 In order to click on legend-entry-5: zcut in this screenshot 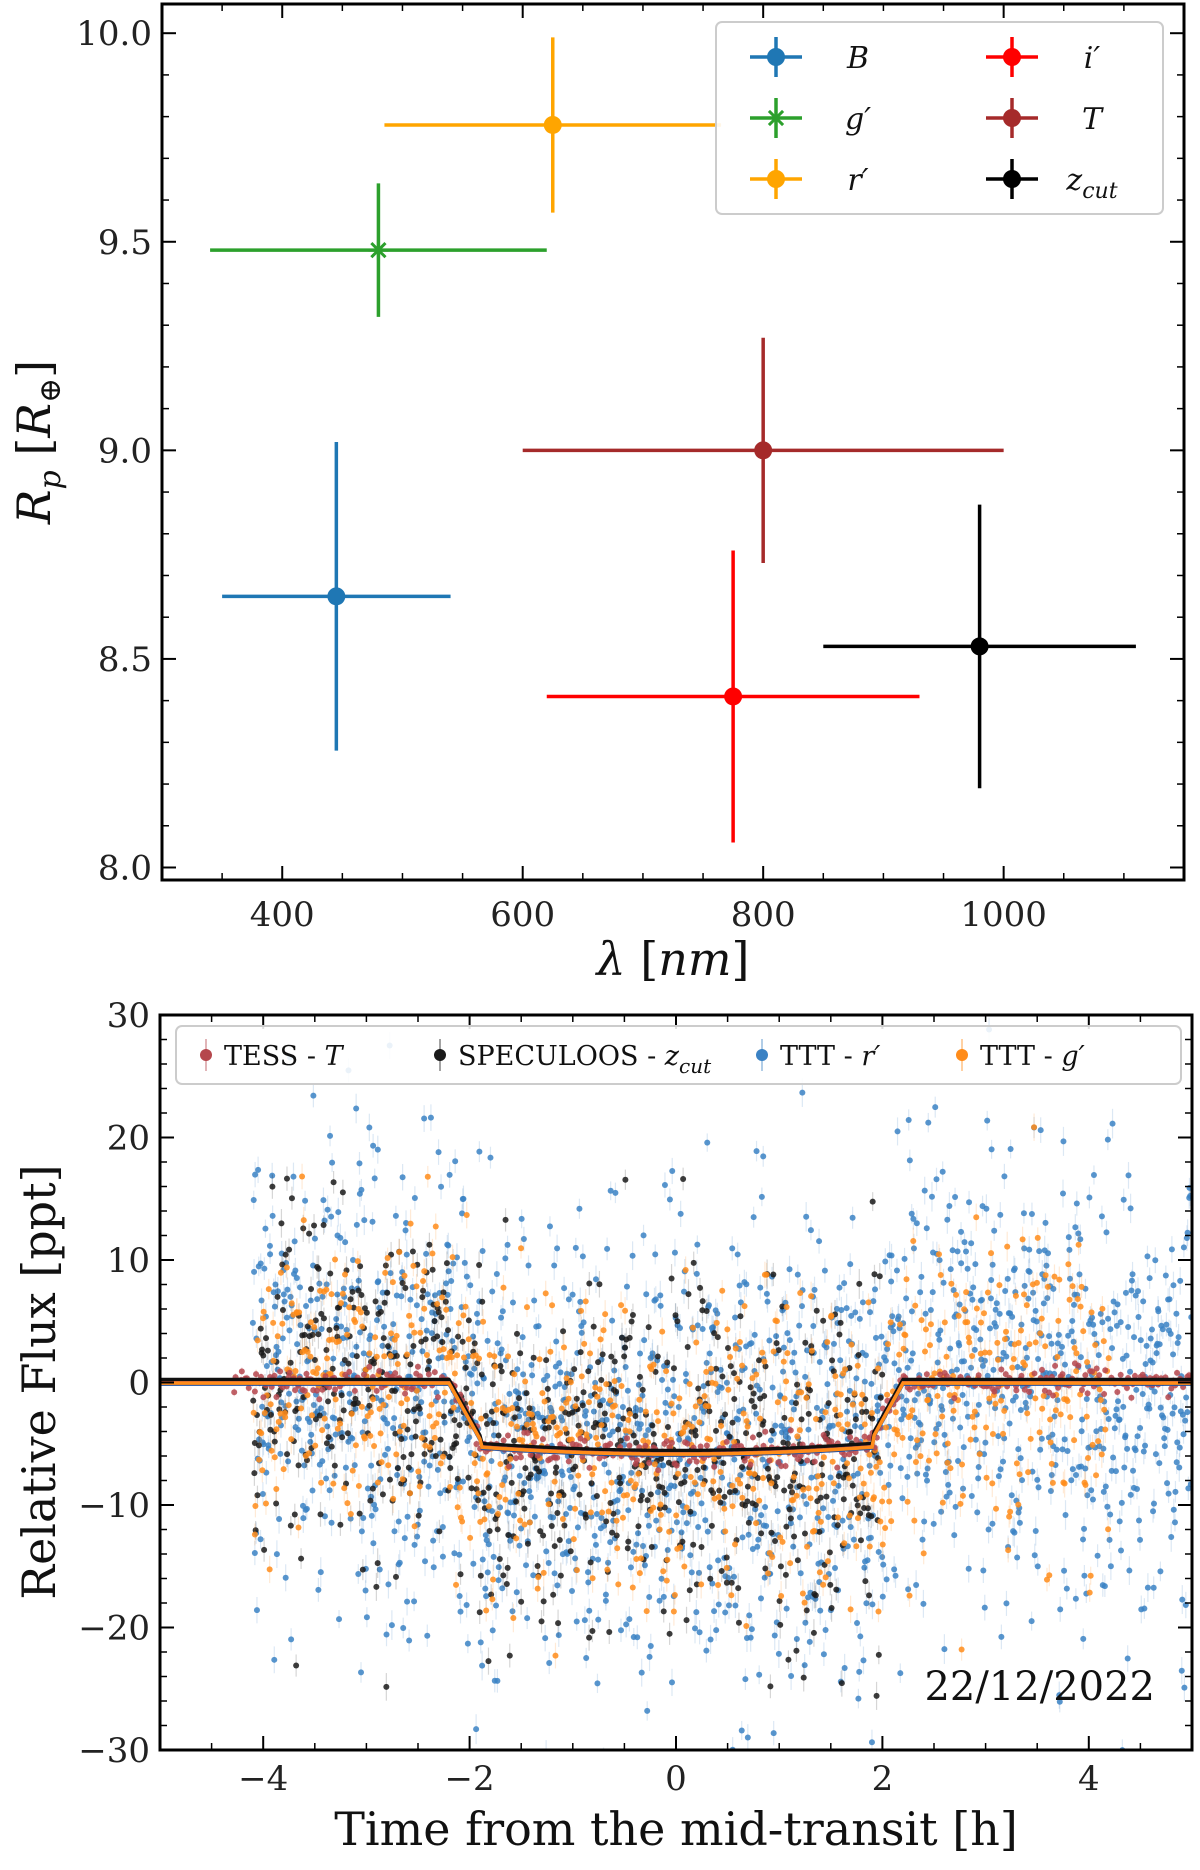, I will do `click(1052, 181)`.